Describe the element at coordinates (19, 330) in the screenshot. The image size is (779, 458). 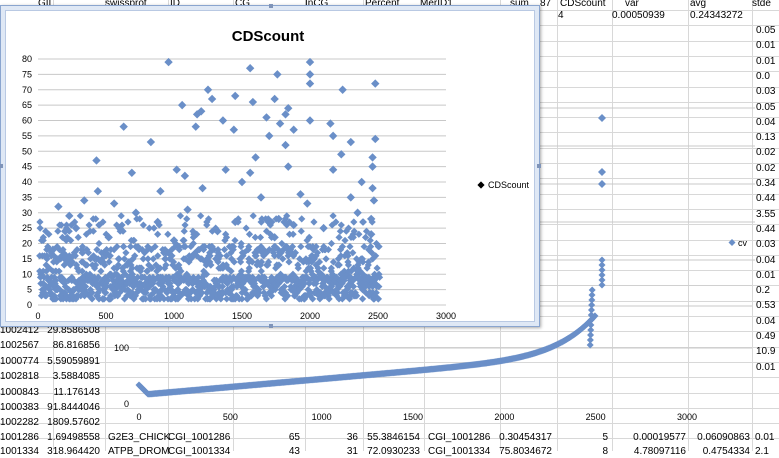
I see `id-cell: 1002412` at that location.